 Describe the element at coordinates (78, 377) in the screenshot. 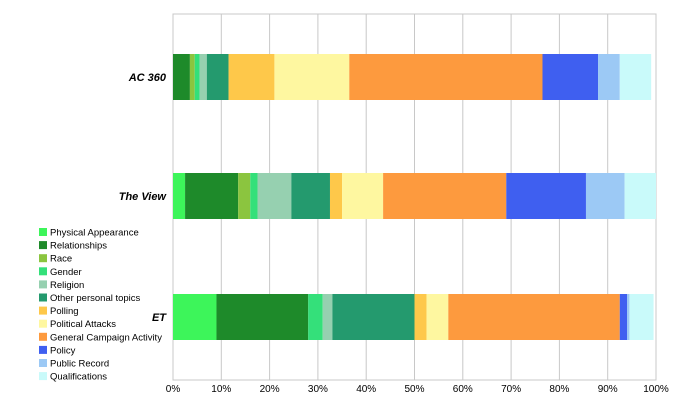

I see `legend-label: Qualifications` at that location.